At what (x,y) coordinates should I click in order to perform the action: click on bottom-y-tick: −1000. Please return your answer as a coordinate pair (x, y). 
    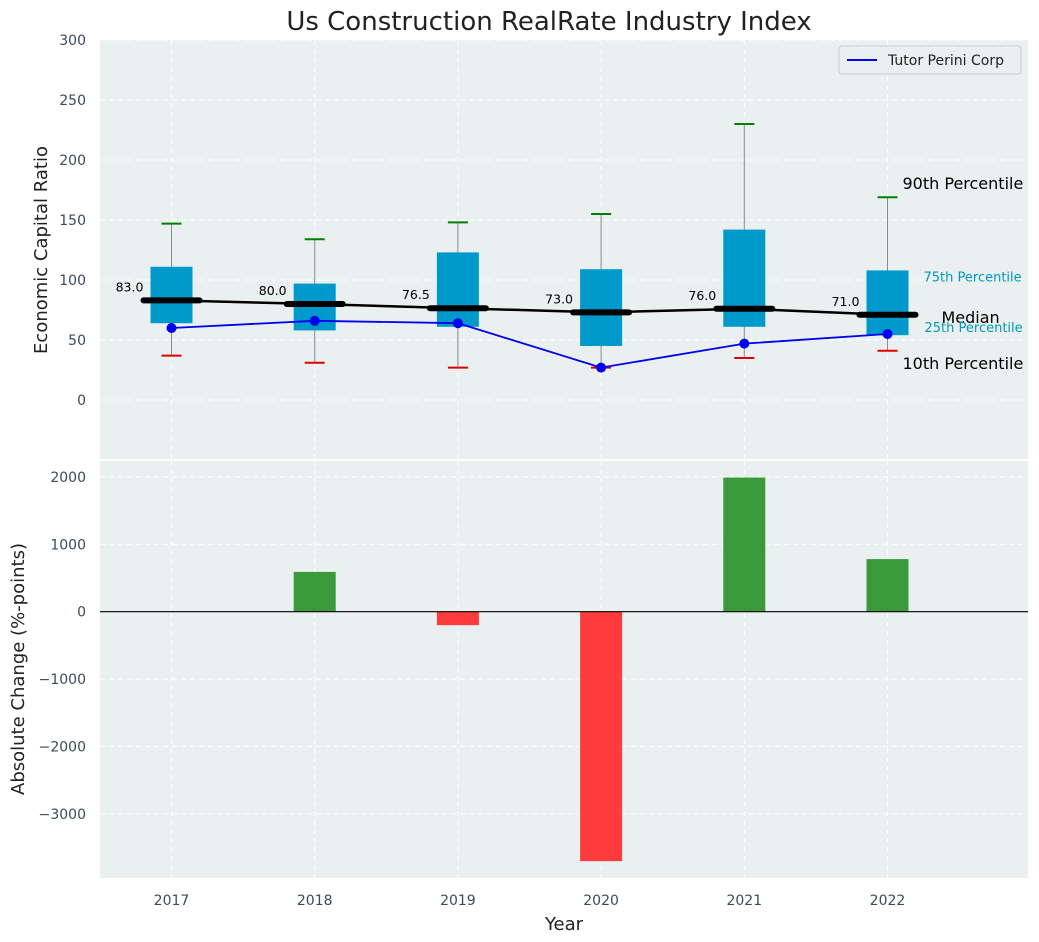
    Looking at the image, I should click on (62, 680).